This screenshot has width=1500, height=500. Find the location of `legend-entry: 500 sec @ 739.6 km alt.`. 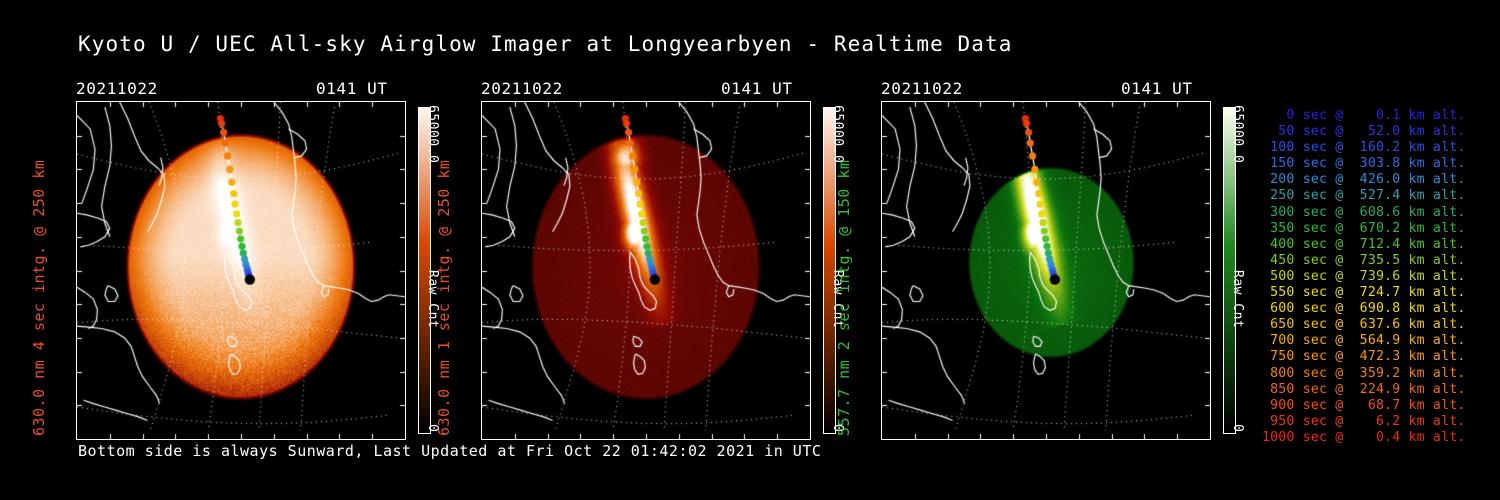

legend-entry: 500 sec @ 739.6 km alt. is located at coordinates (1364, 276).